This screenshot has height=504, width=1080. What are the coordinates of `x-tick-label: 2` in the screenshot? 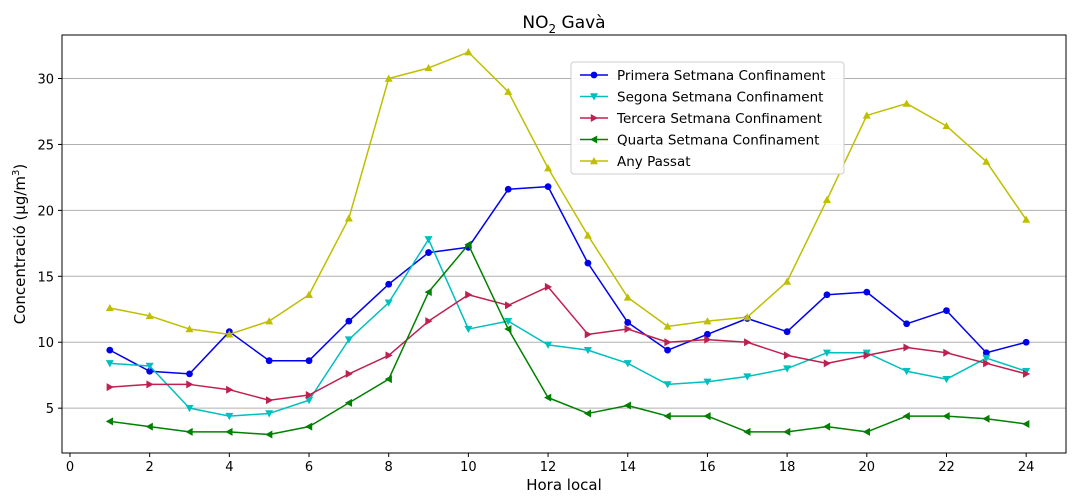 It's located at (150, 467).